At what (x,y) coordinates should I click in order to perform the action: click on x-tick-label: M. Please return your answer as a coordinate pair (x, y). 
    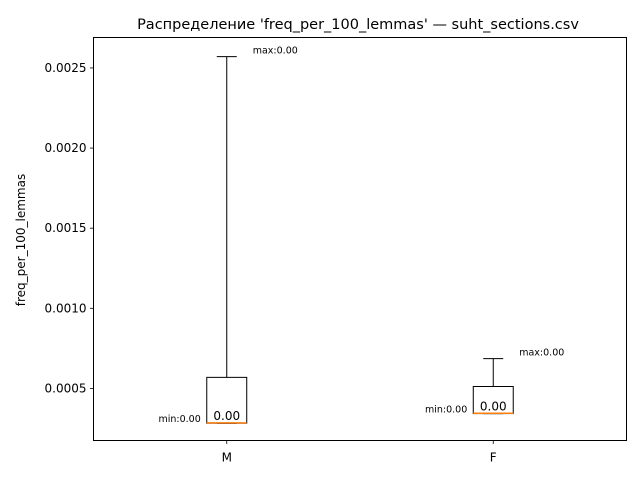
    Looking at the image, I should click on (227, 458).